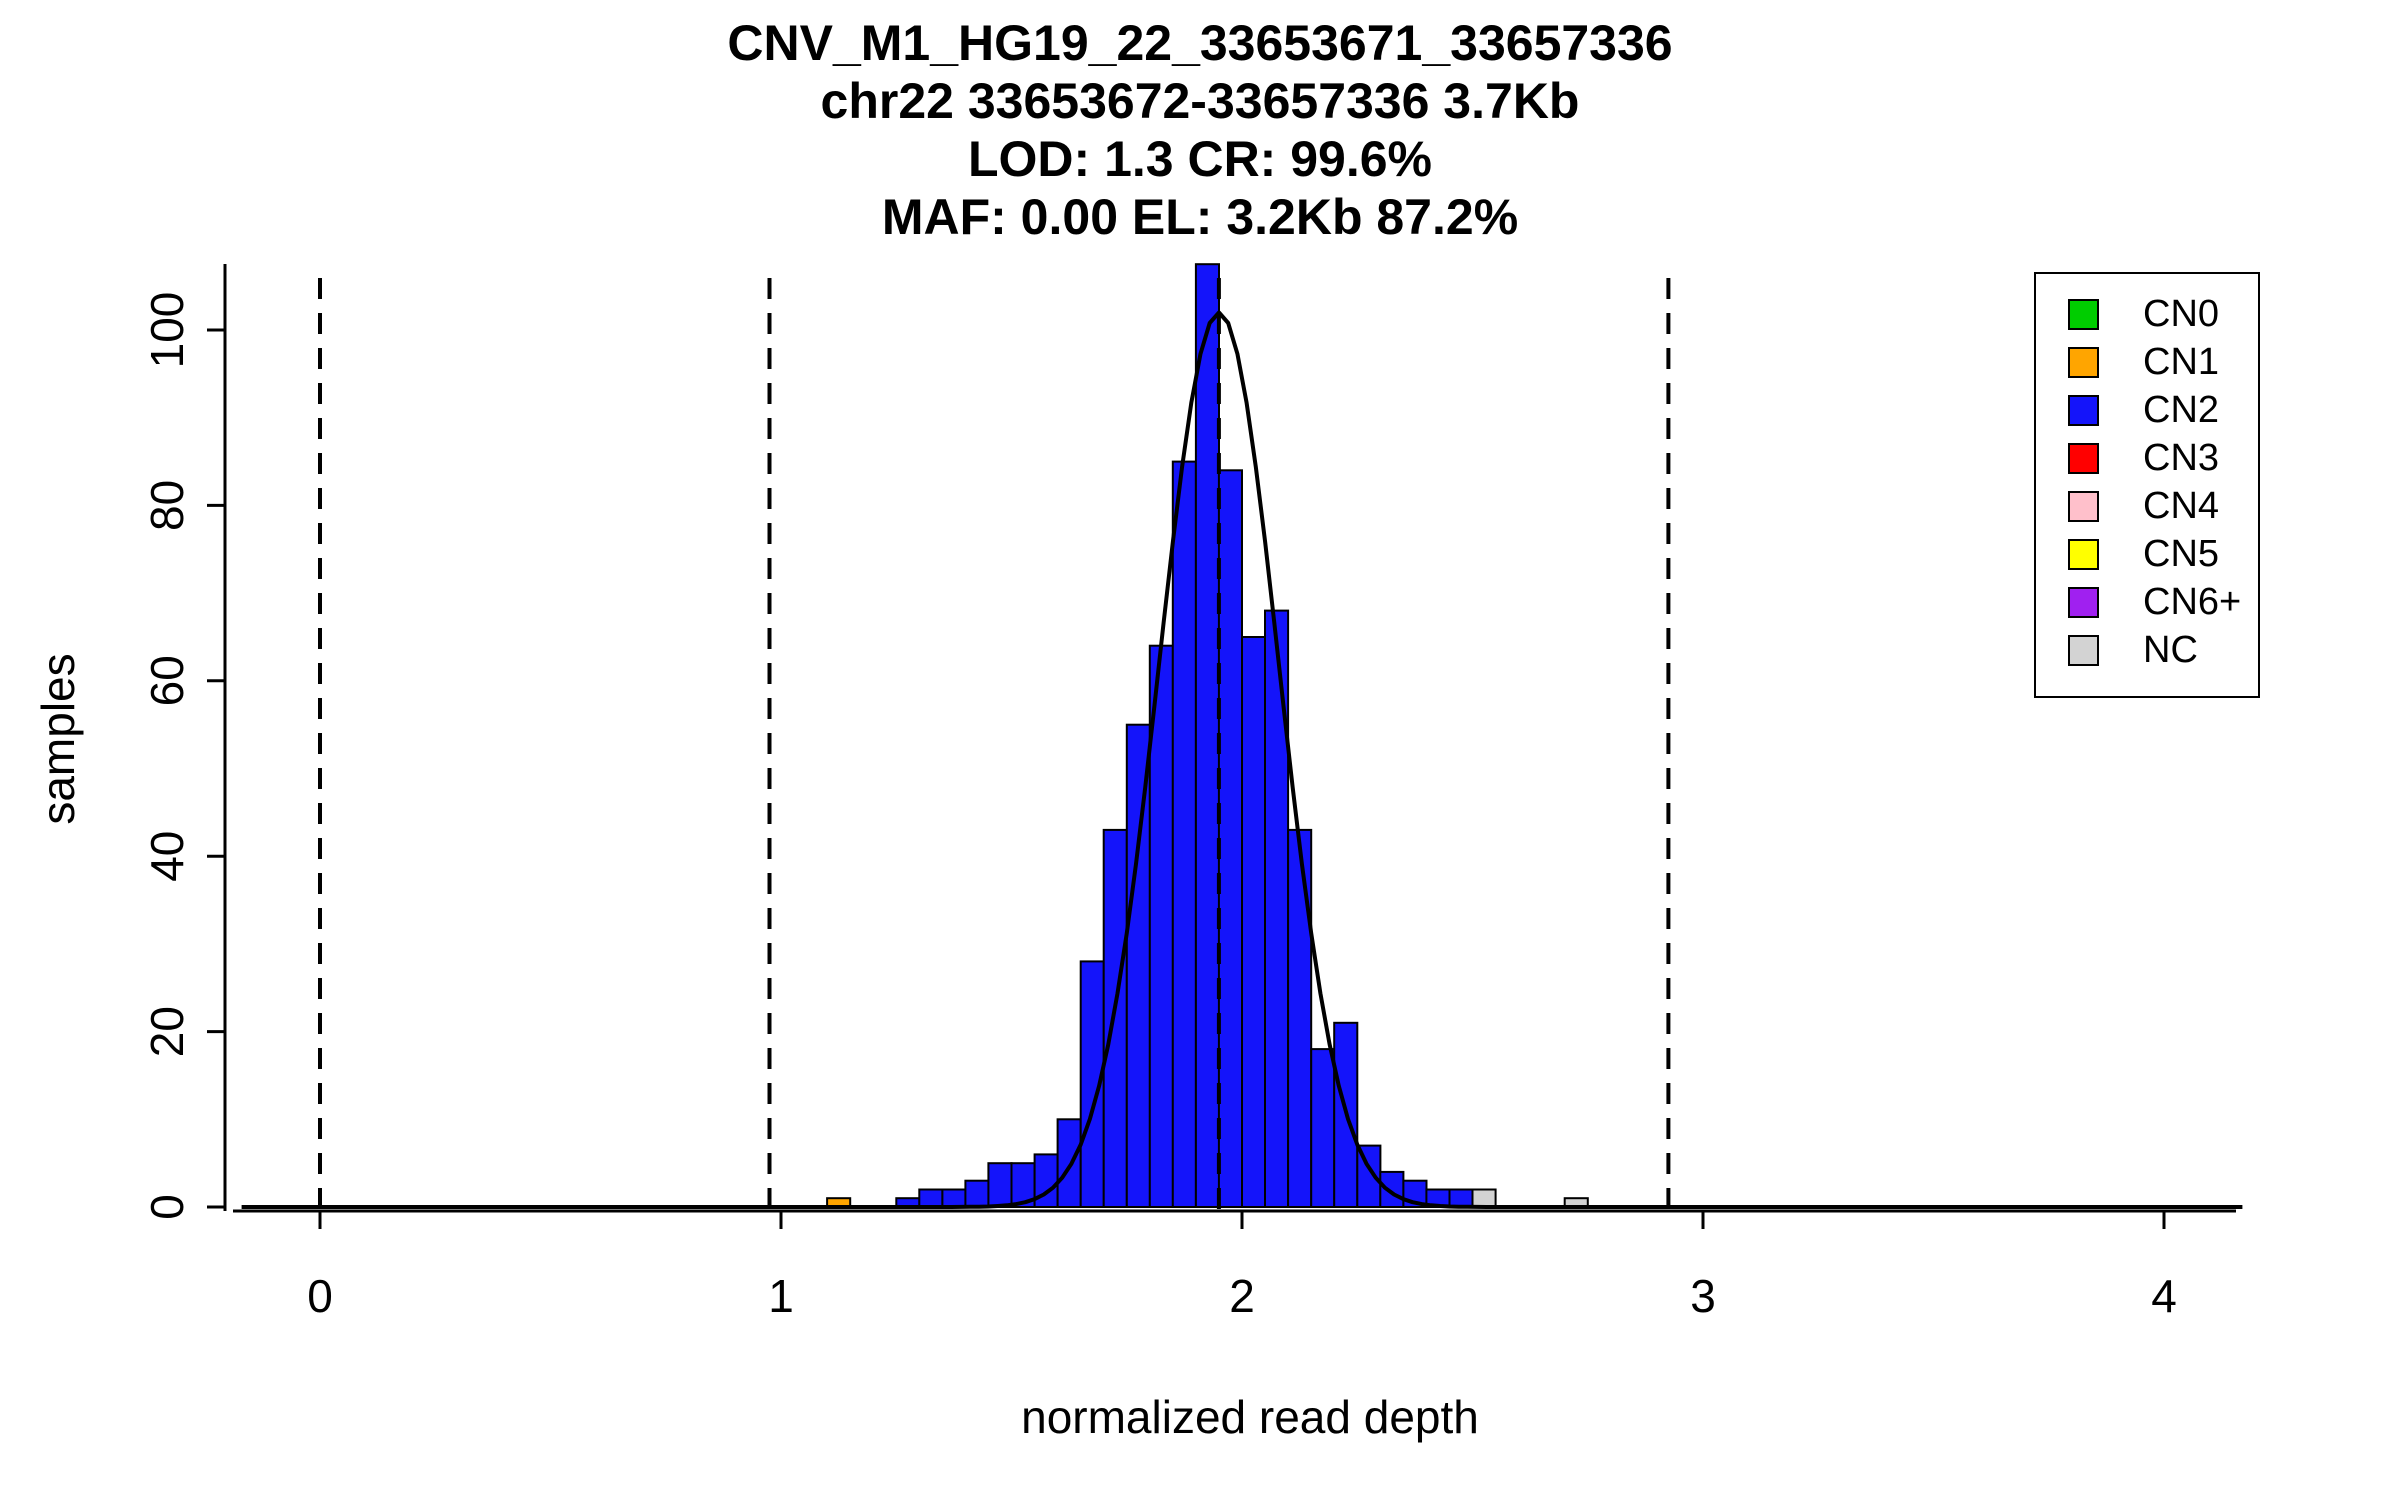 The image size is (2400, 1500). Describe the element at coordinates (2181, 505) in the screenshot. I see `legend-label-cn4: CN4` at that location.